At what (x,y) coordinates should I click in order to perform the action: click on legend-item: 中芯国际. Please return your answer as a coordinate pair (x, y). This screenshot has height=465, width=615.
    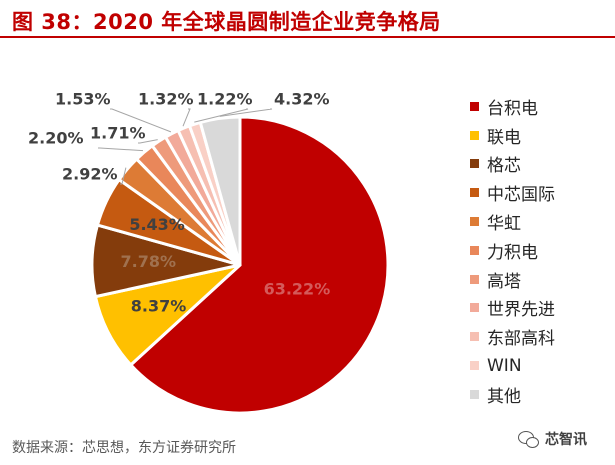
    Looking at the image, I should click on (512, 192).